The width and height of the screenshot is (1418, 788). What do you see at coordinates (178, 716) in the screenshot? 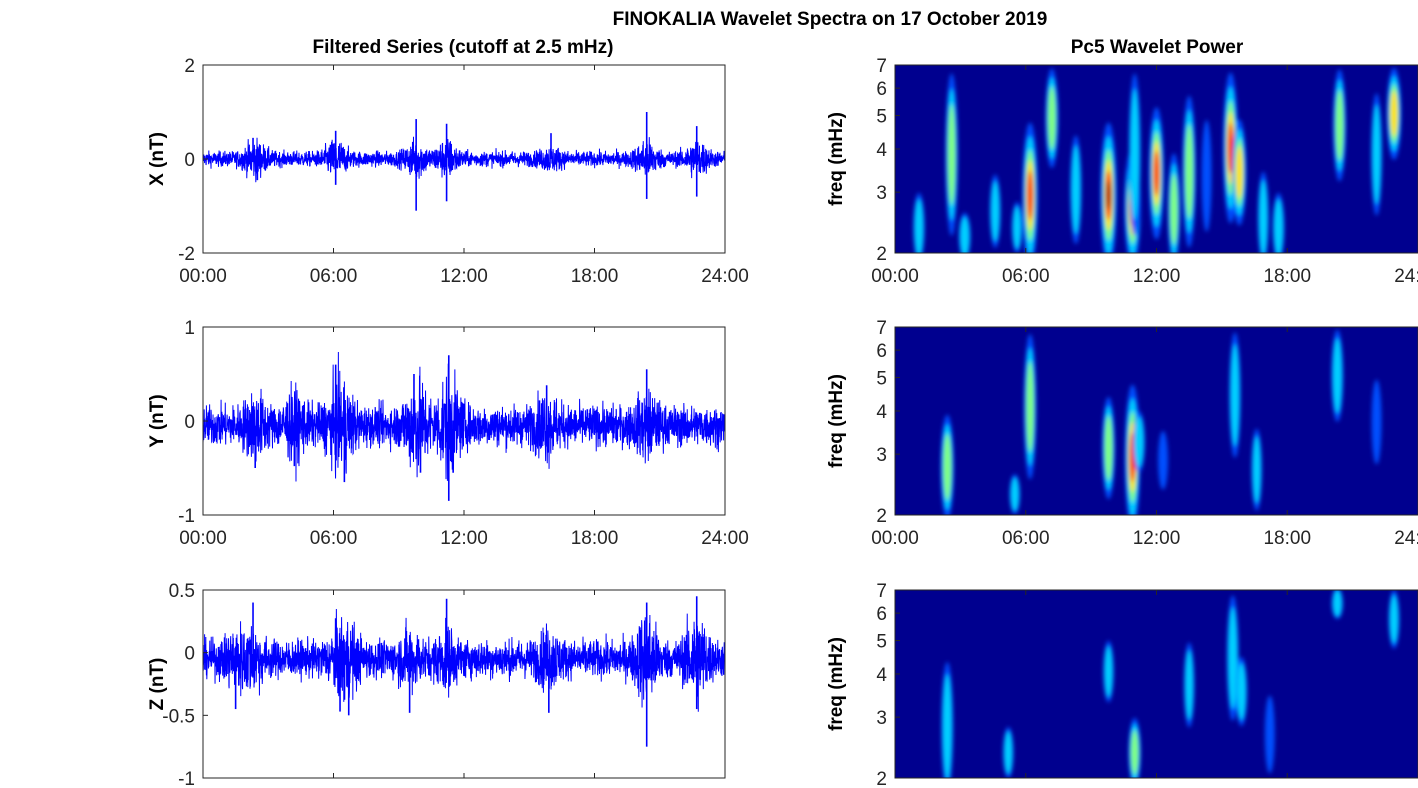
I see `y-tick-label: -0.5` at bounding box center [178, 716].